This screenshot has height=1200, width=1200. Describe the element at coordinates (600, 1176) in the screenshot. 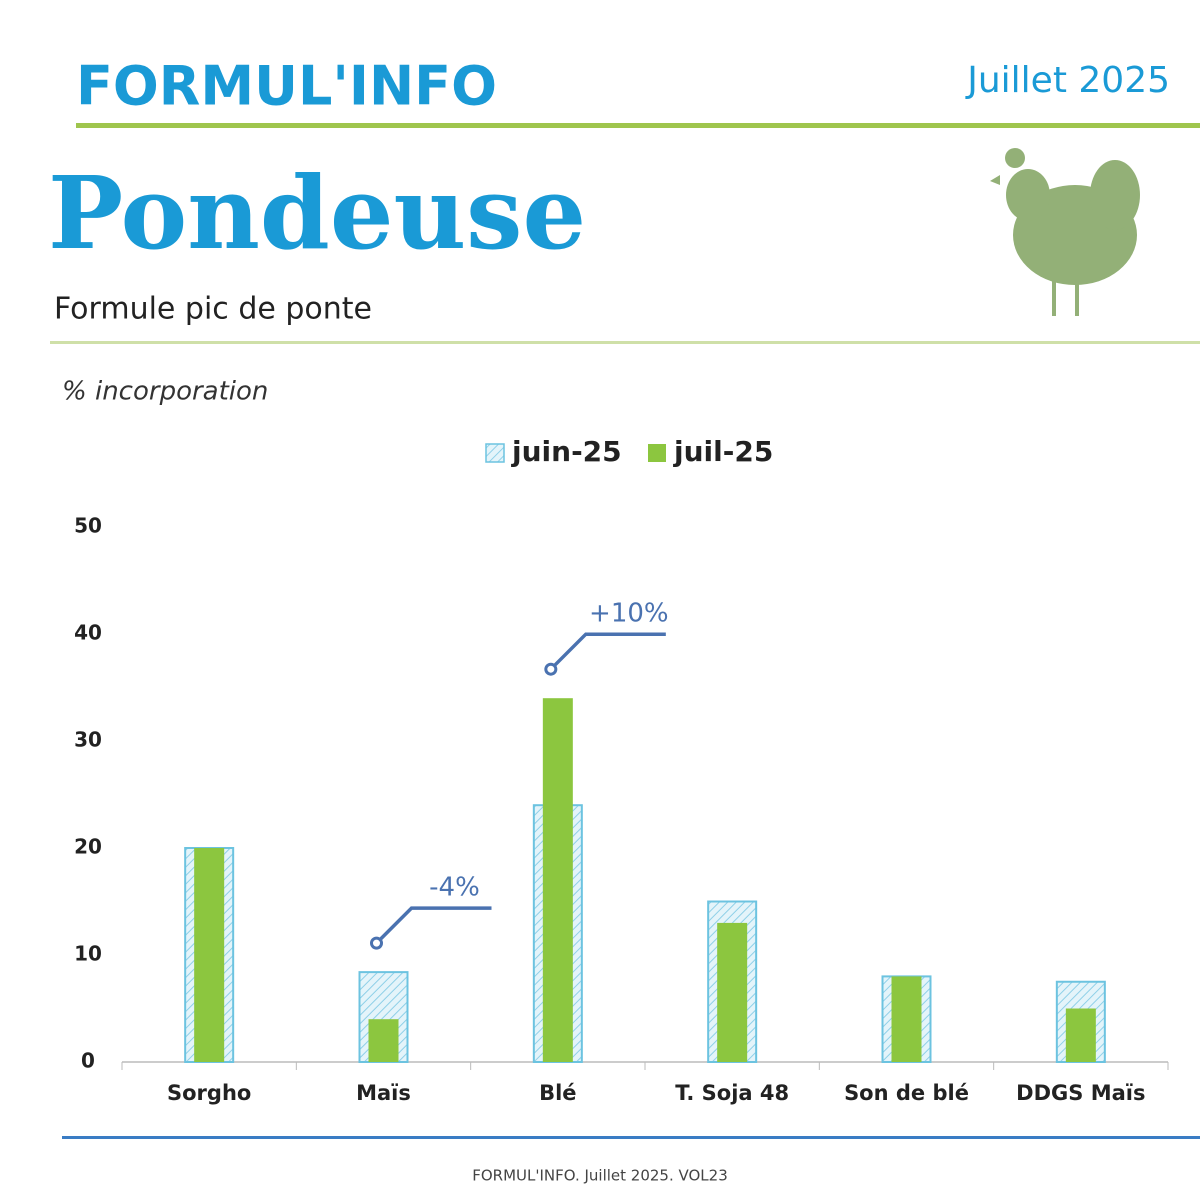

I see `footer: FORMUL'INFO. Juillet 2025. VOL23` at that location.